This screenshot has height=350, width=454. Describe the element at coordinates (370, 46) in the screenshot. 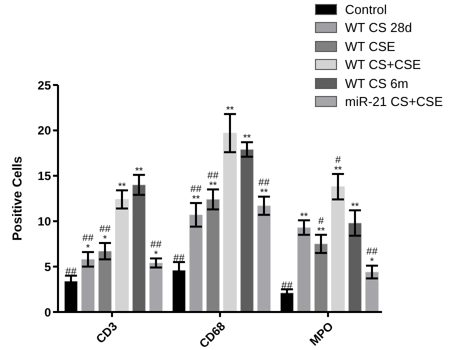

I see `legend-label: WT CSE` at that location.